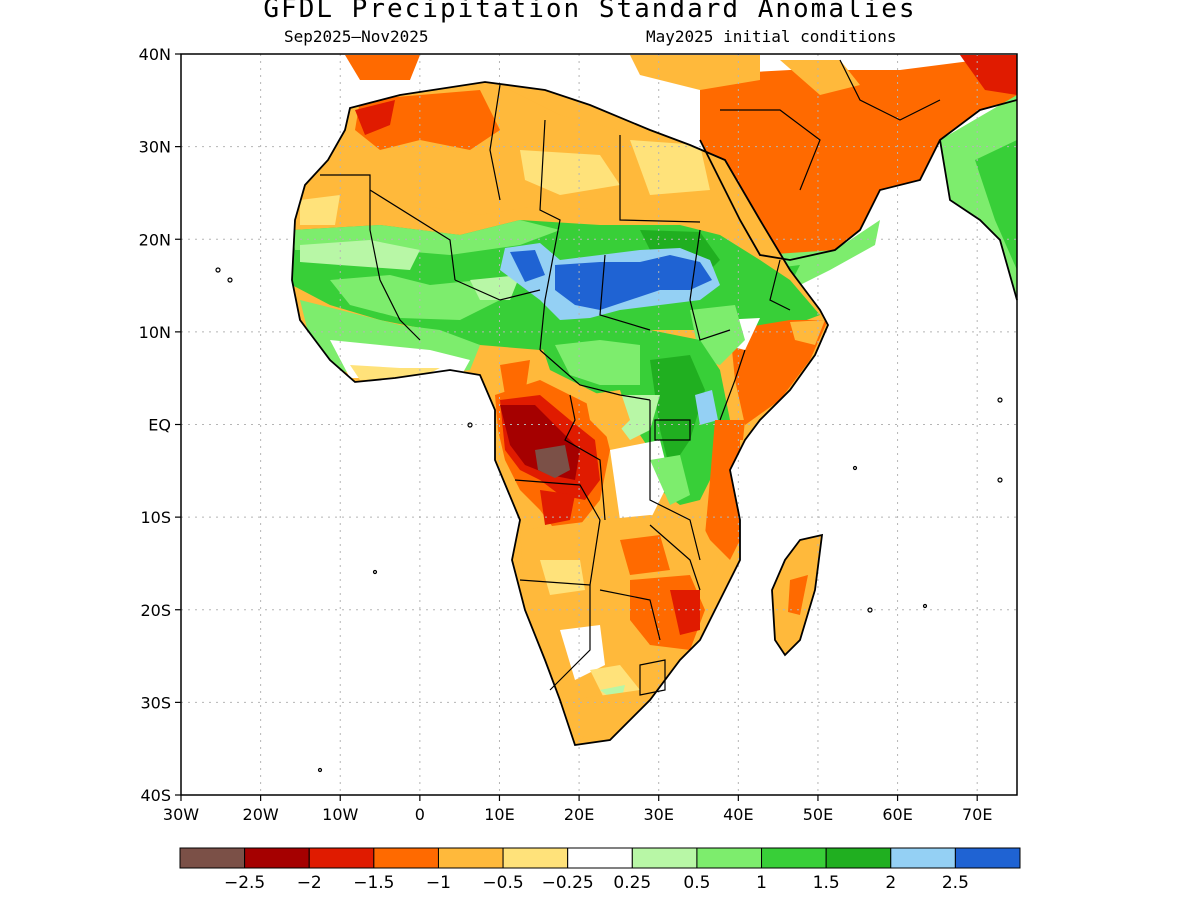  Describe the element at coordinates (568, 883) in the screenshot. I see `colorbar-label: −0.25` at that location.